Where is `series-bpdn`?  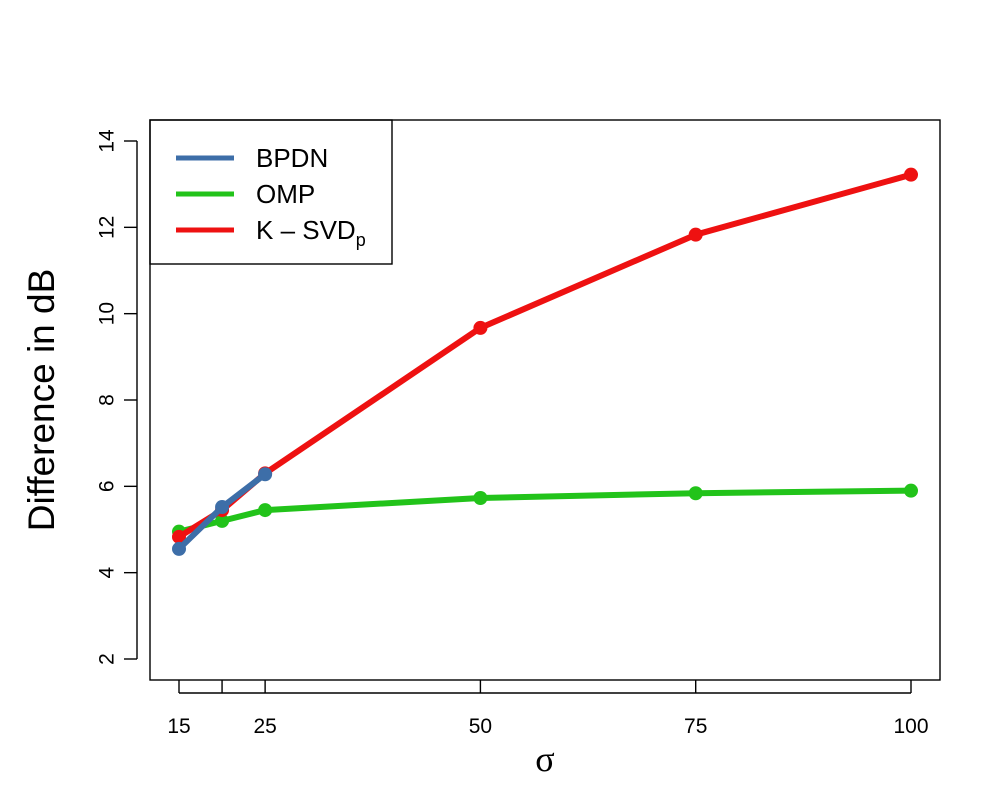
series-bpdn is located at coordinates (222, 511).